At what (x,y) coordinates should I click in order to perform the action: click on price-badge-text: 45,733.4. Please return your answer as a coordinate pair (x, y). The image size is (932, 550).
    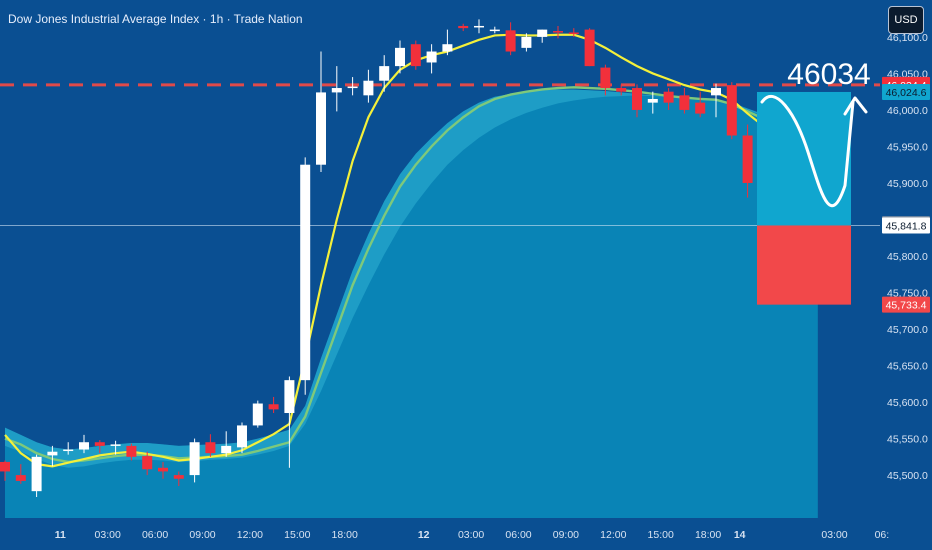
    Looking at the image, I should click on (906, 306).